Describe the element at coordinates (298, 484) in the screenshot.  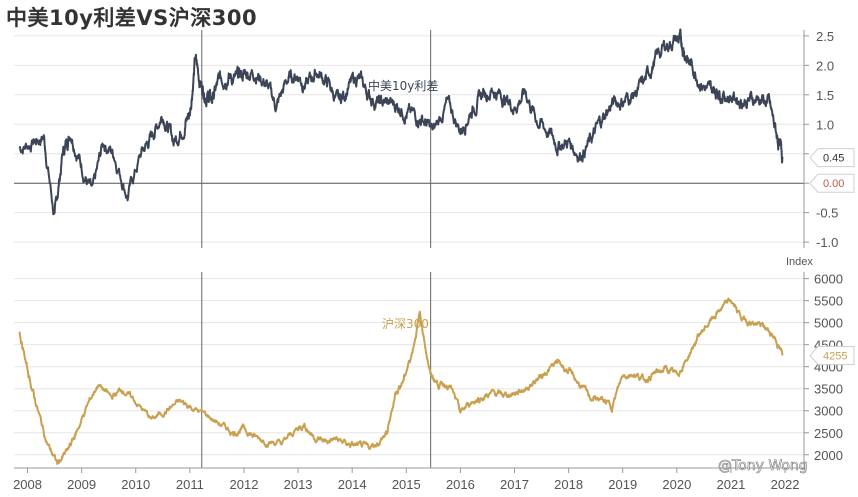
I see `x-tick-label: 2013` at that location.